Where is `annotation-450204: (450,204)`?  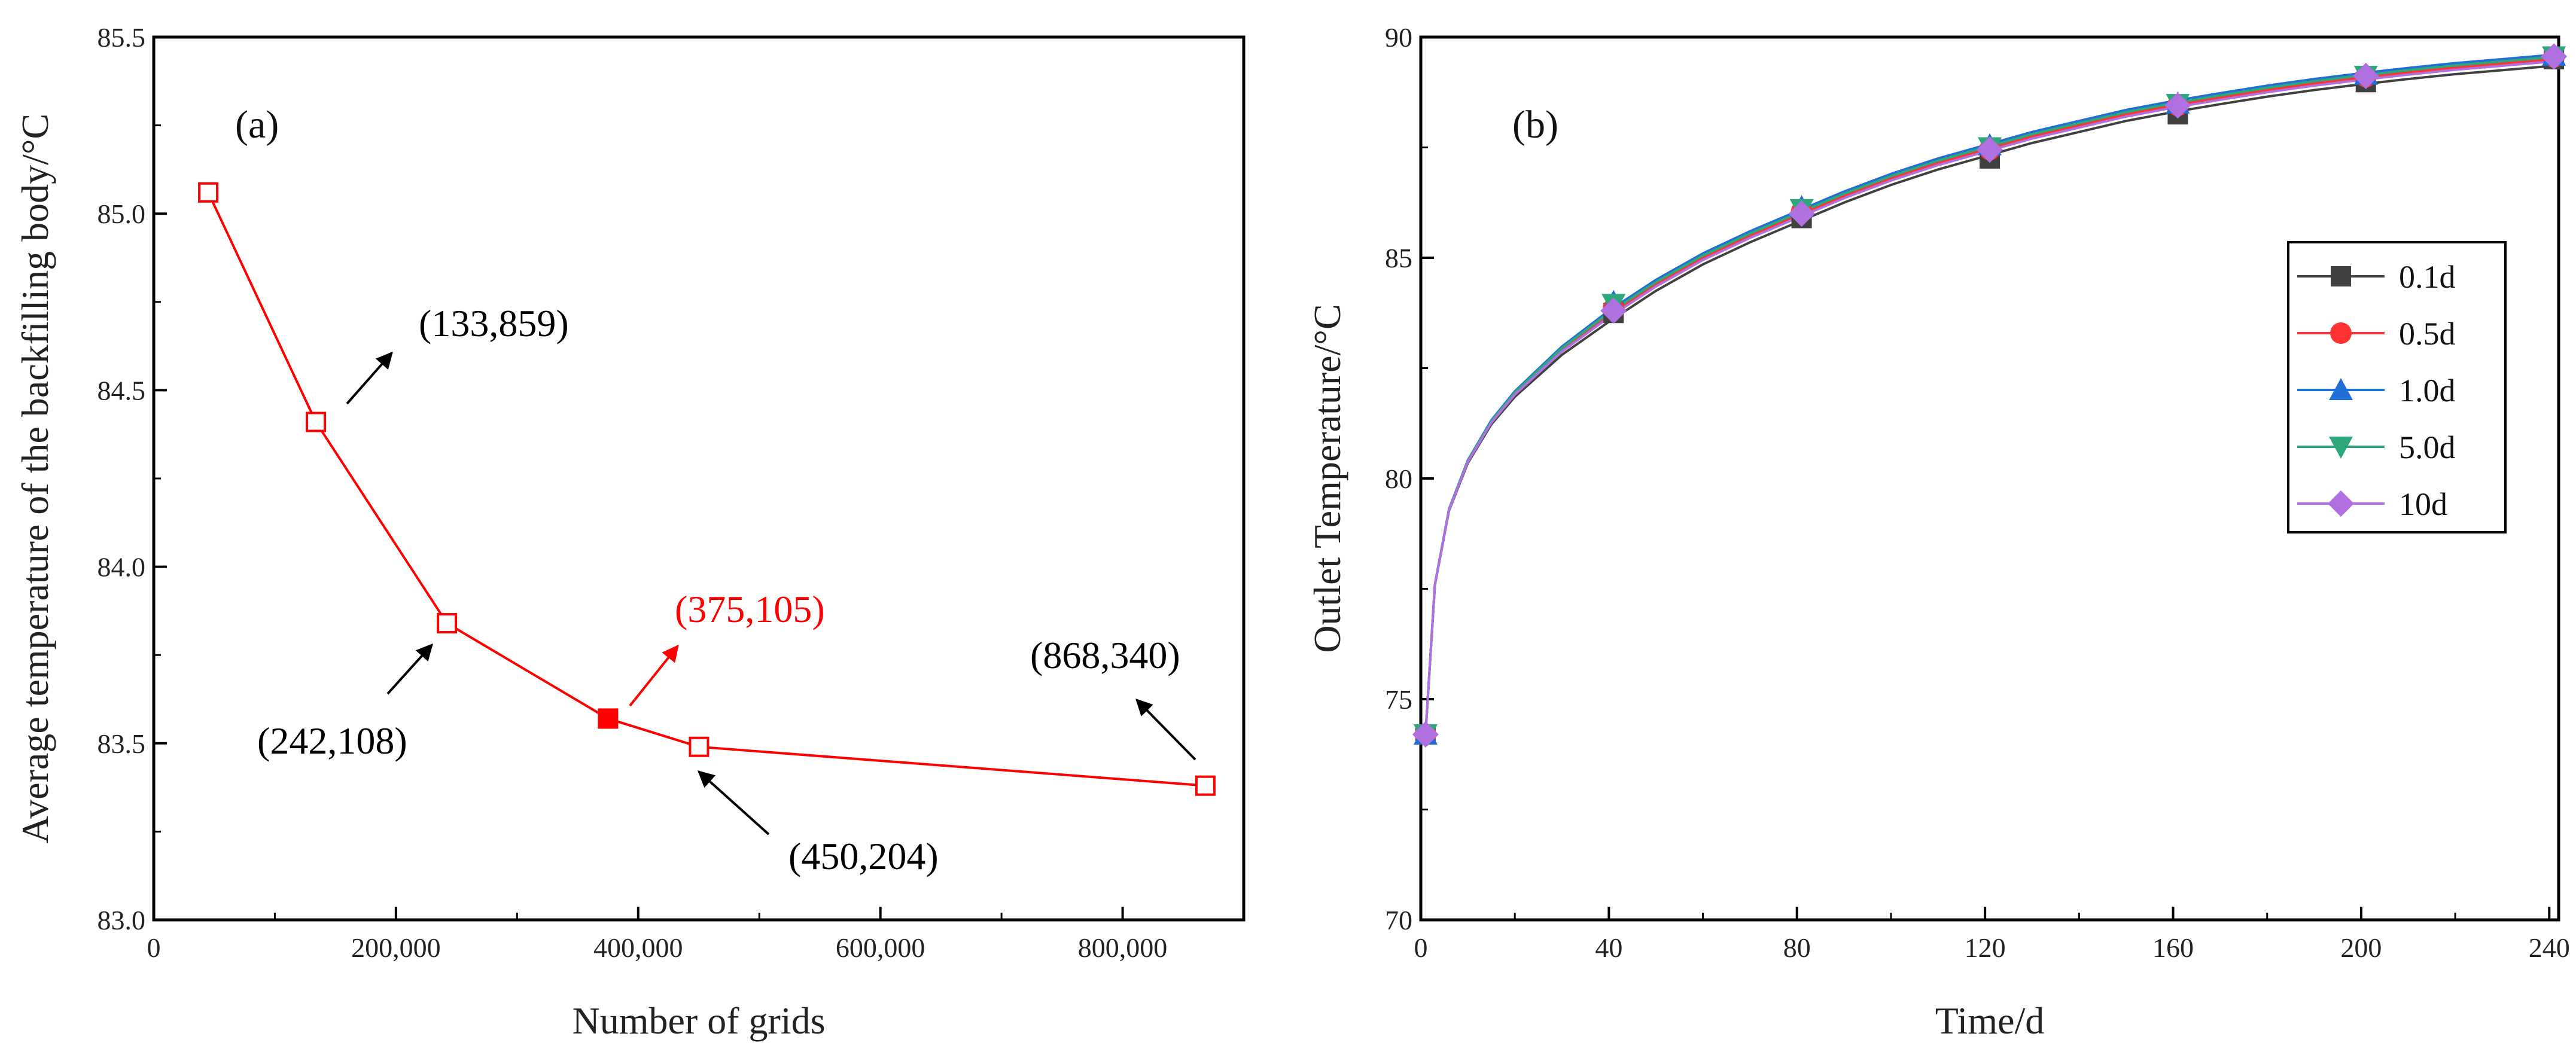
annotation-450204: (450,204) is located at coordinates (863, 856).